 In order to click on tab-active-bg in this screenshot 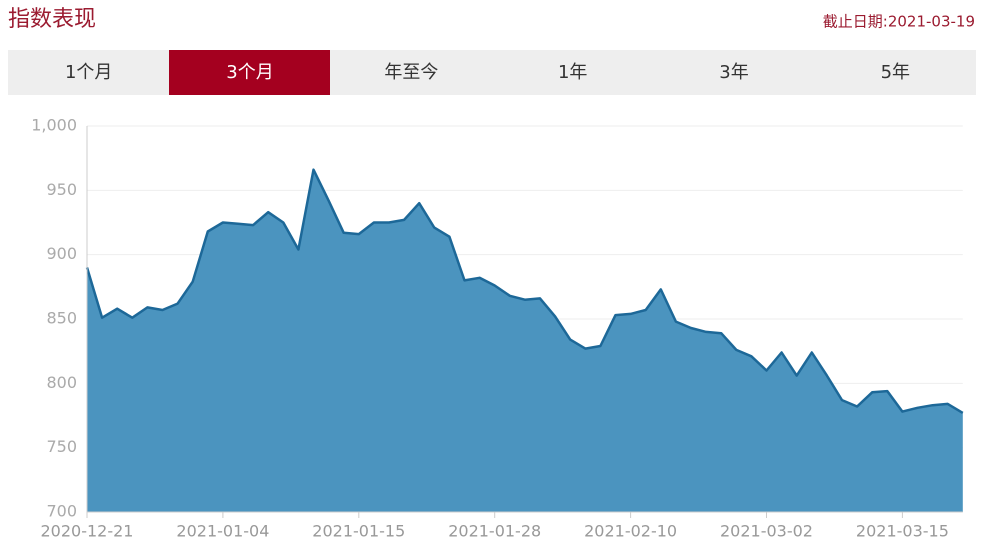, I will do `click(249, 72)`.